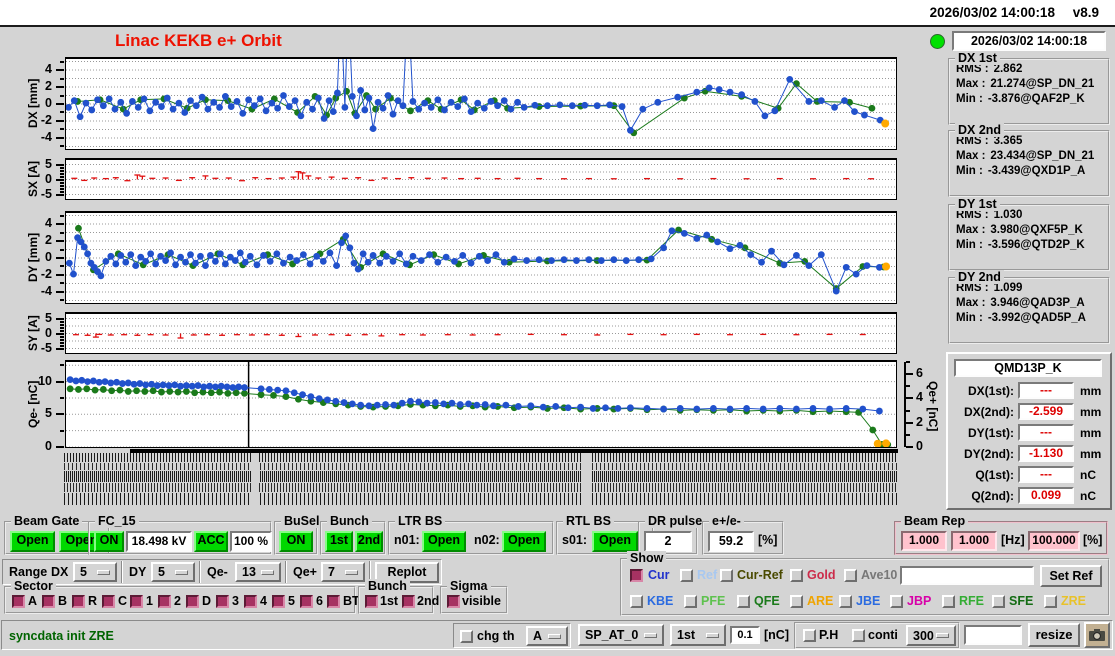 This screenshot has width=1115, height=656. What do you see at coordinates (896, 601) in the screenshot?
I see `show-jbp-checkbox` at bounding box center [896, 601].